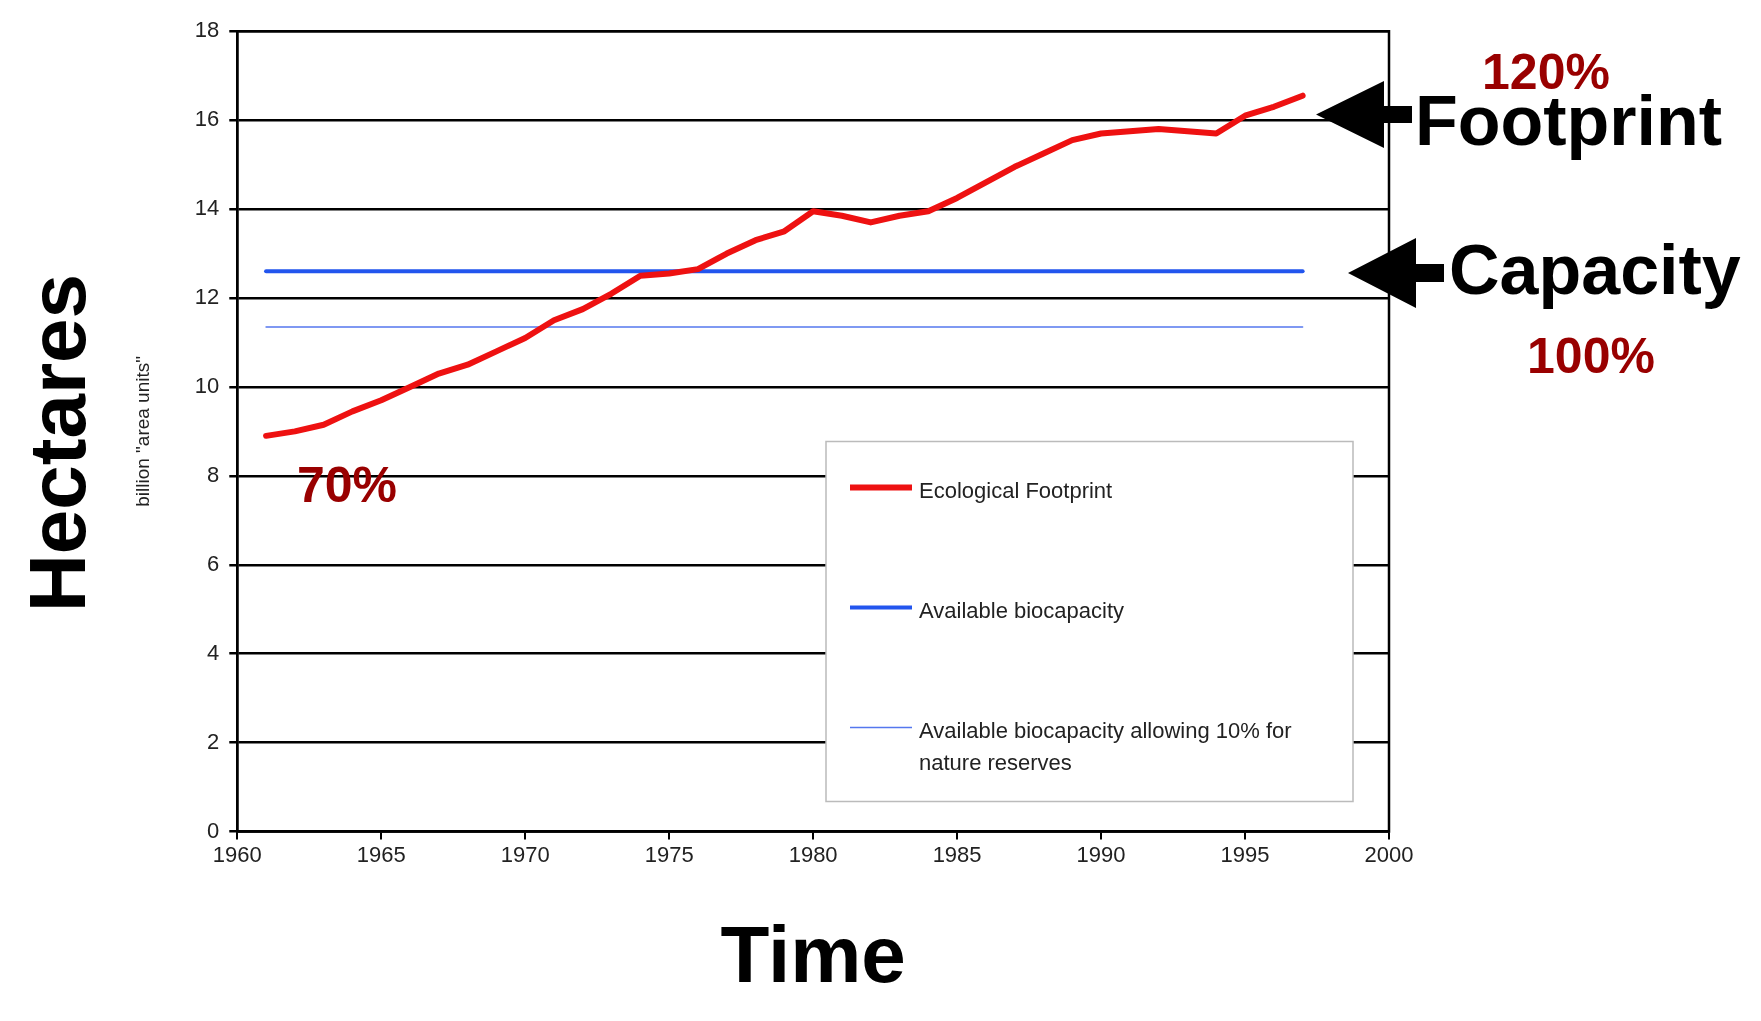  What do you see at coordinates (1591, 356) in the screenshot?
I see `text: 100%` at bounding box center [1591, 356].